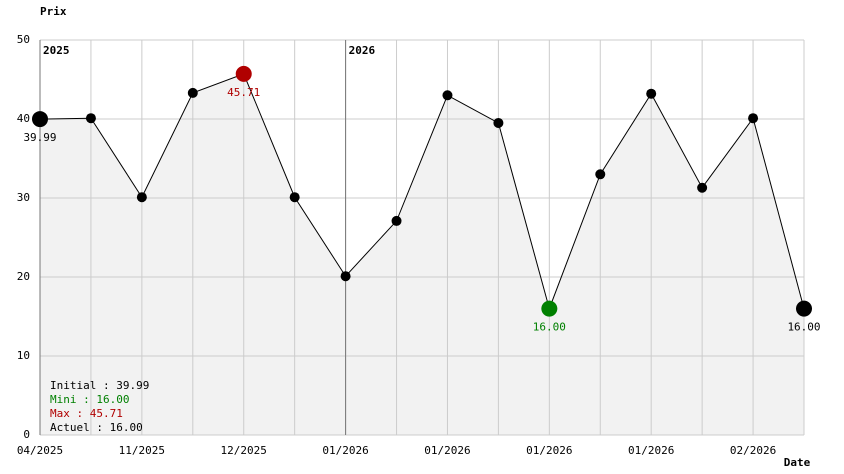  I want to click on legend-entry: Initial : 39.99, so click(99, 385).